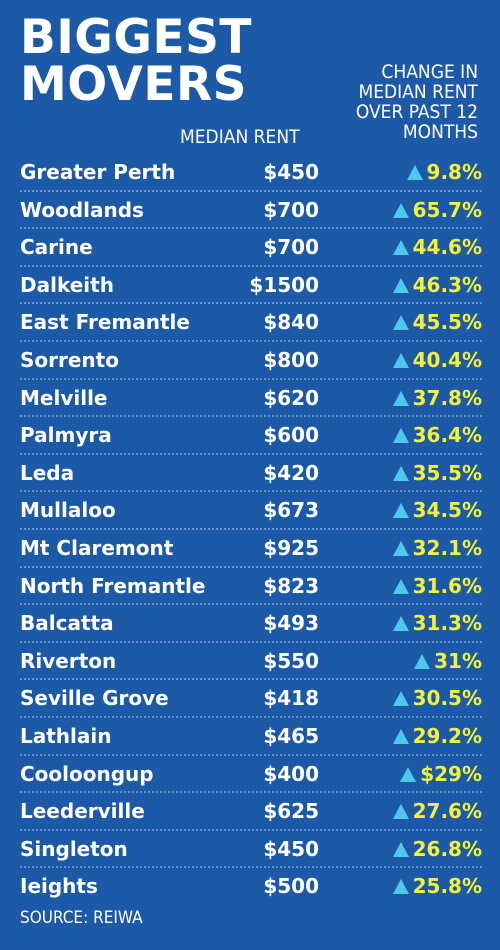 This screenshot has width=500, height=950. What do you see at coordinates (291, 623) in the screenshot?
I see `median-rent-value: $493` at bounding box center [291, 623].